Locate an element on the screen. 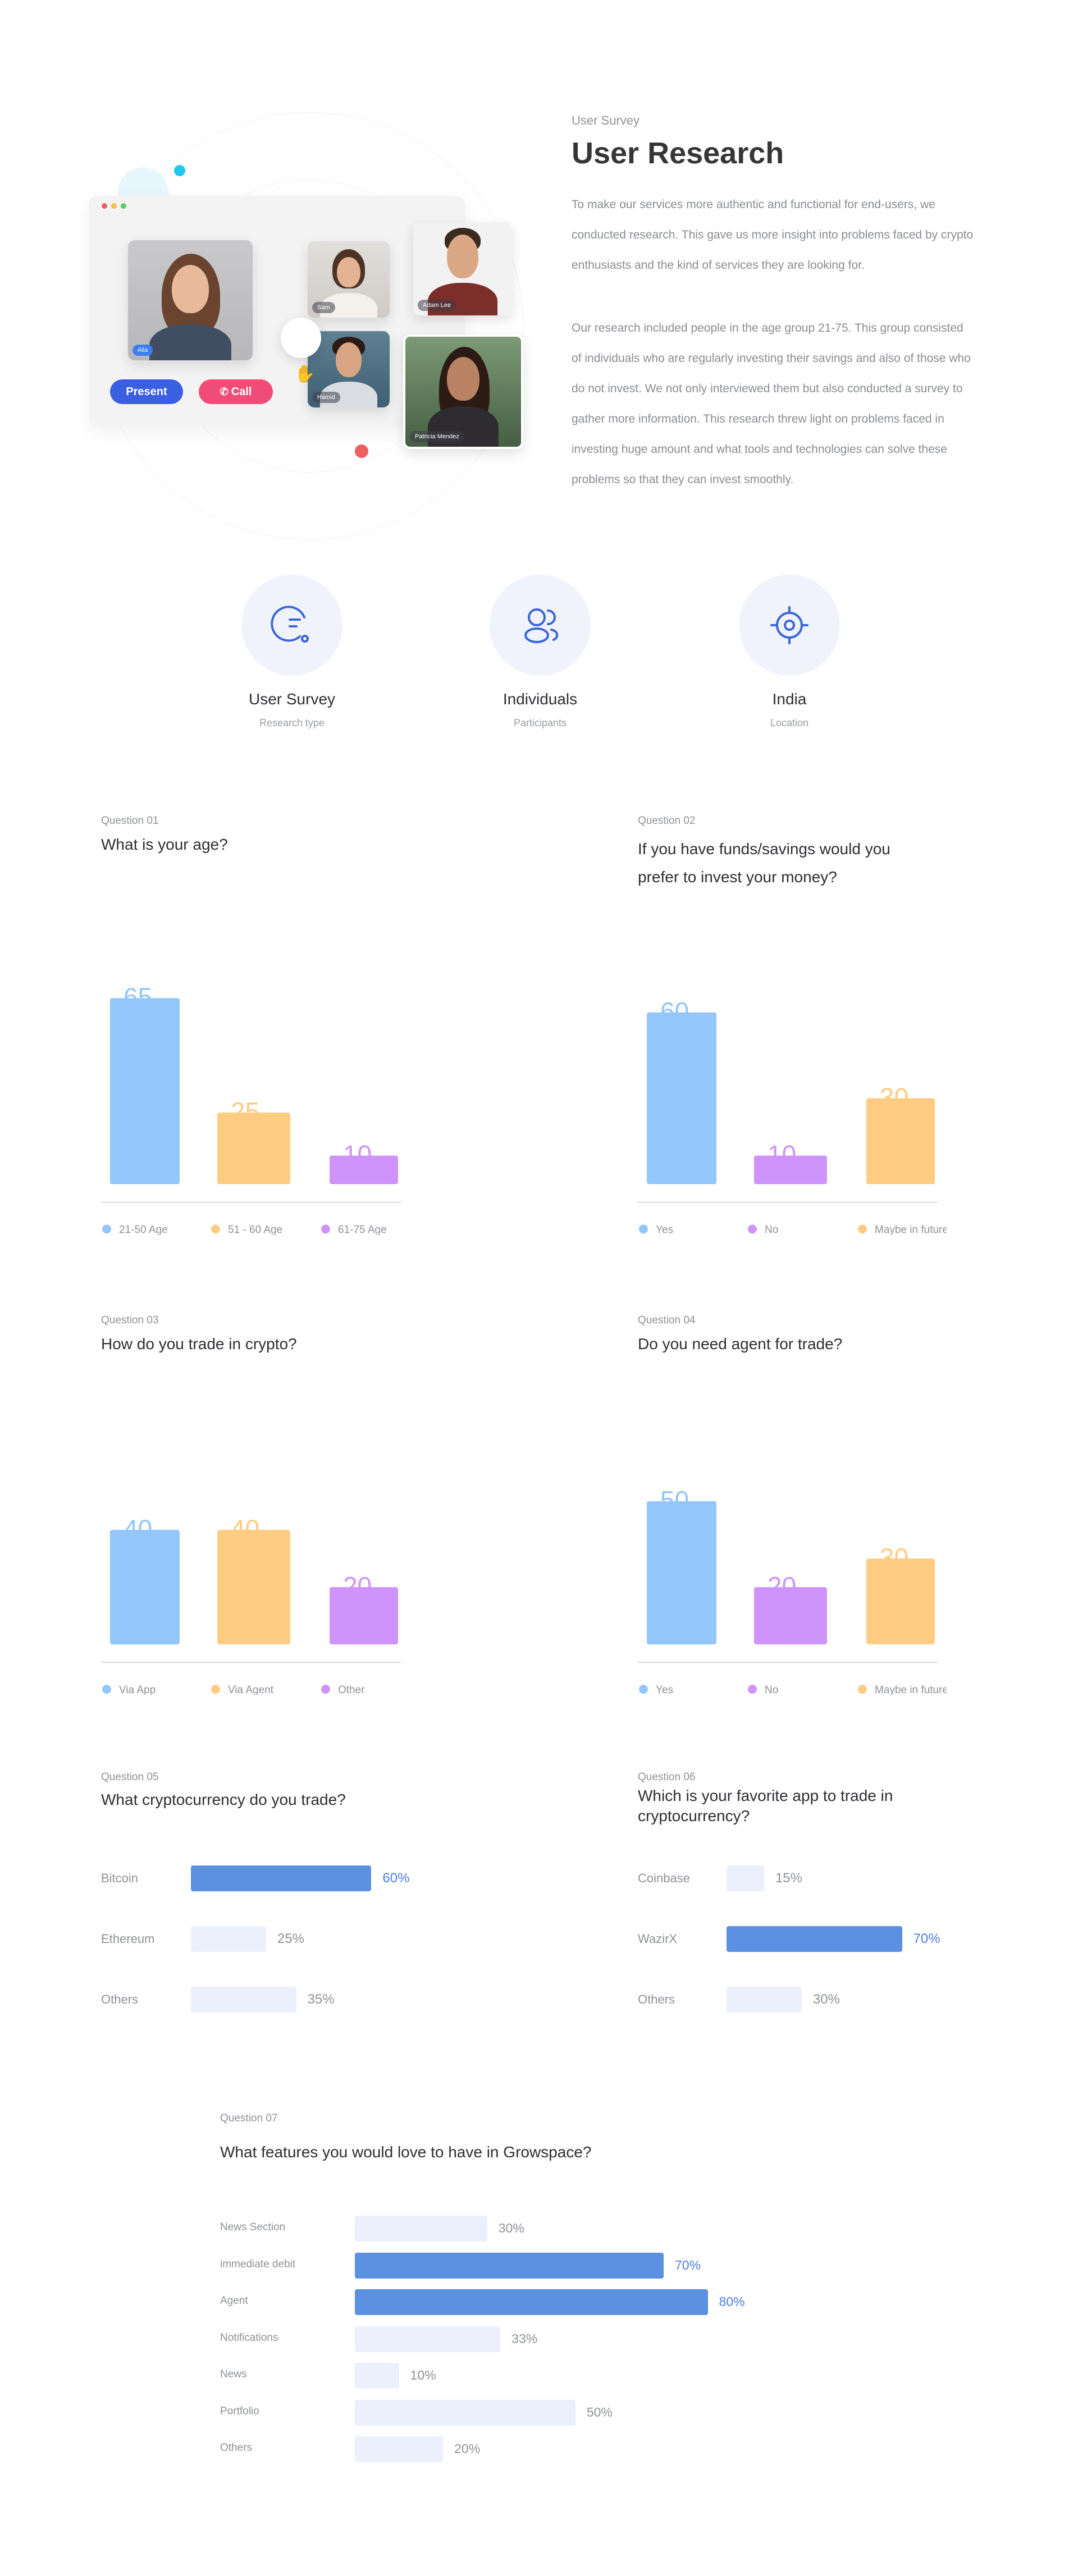  bar-value-label: 15% is located at coordinates (788, 1878).